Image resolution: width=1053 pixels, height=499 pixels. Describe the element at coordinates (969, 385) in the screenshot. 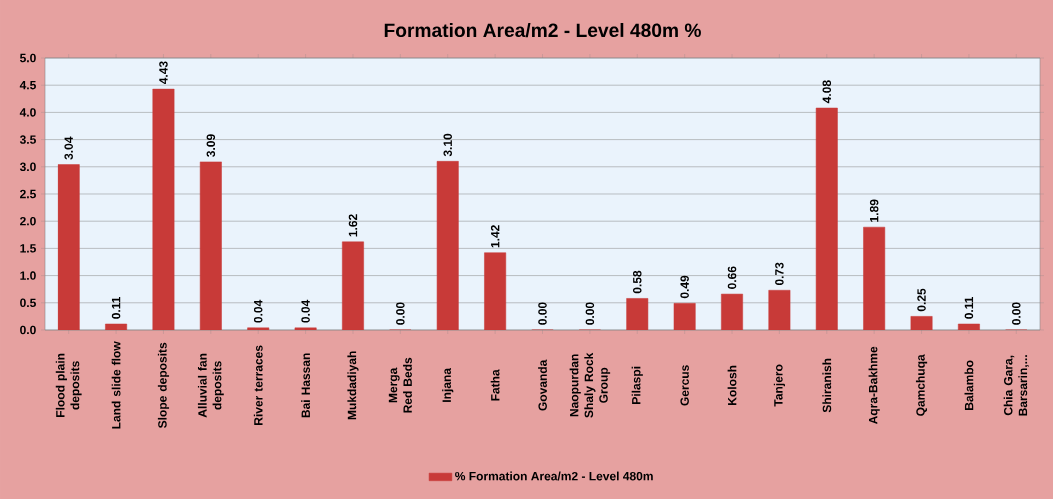

I see `x-tick-label: Balambo` at that location.